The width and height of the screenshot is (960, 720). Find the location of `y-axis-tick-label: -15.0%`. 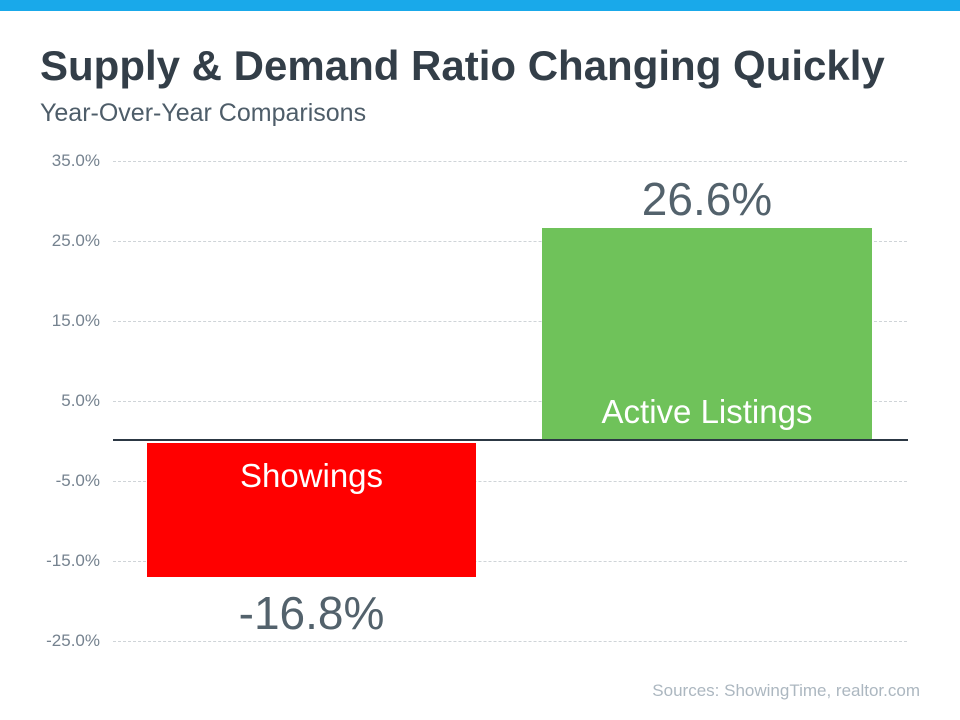

y-axis-tick-label: -15.0% is located at coordinates (73, 560).